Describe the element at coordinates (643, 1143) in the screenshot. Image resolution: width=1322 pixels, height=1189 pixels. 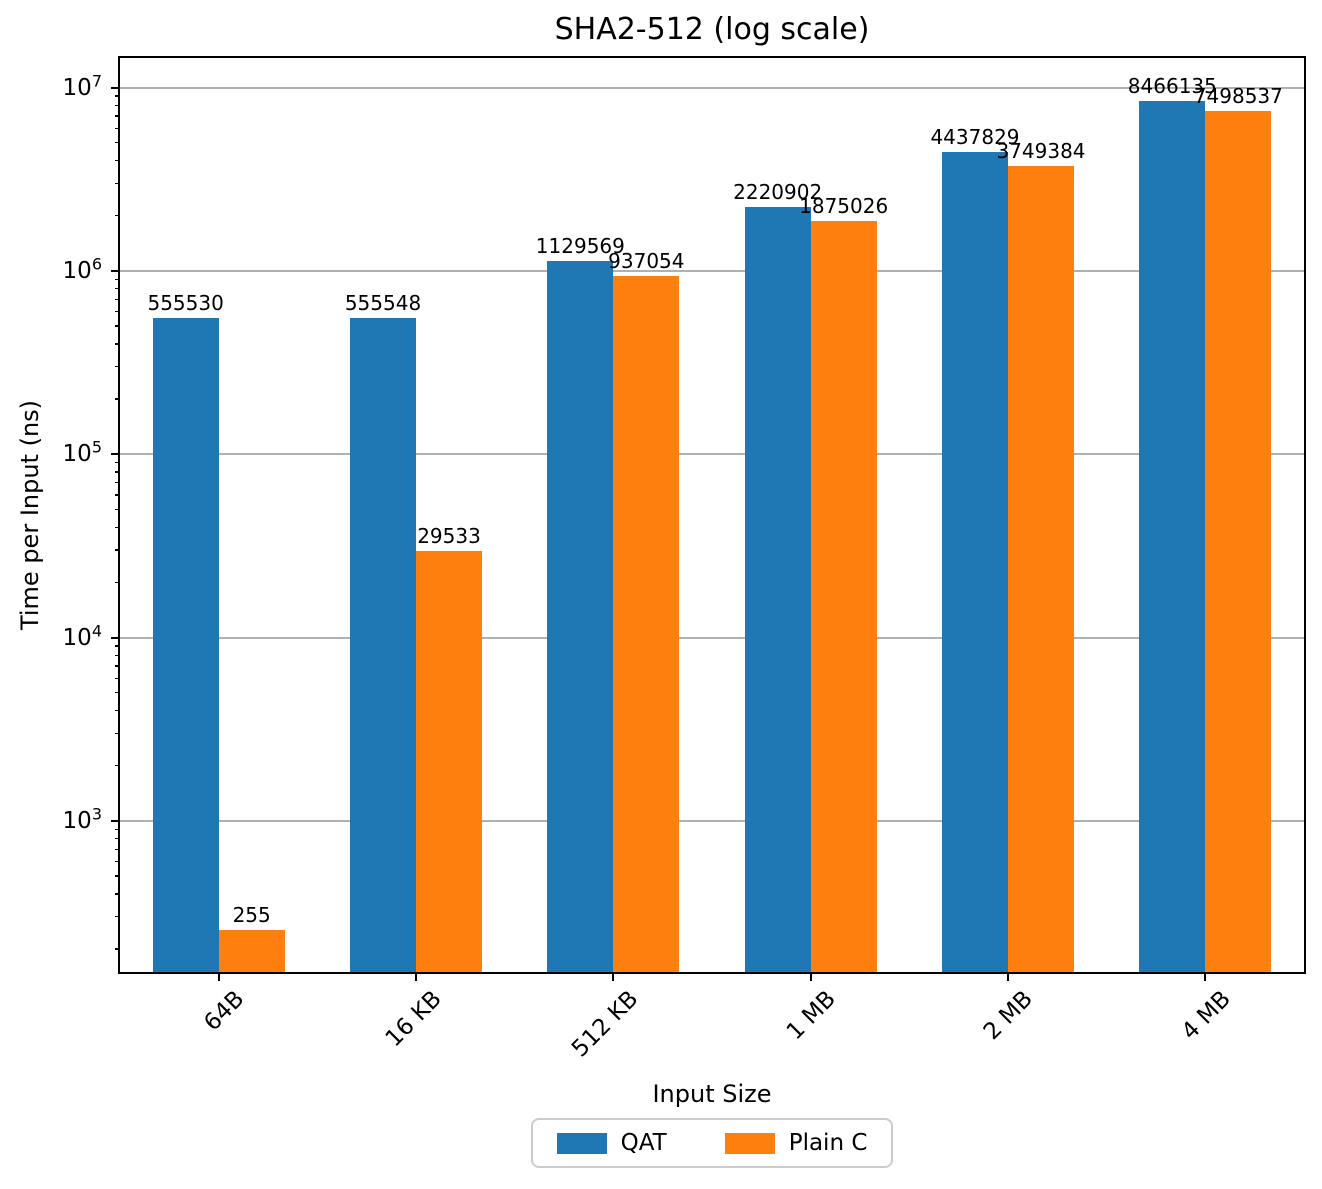
I see `legend-label-qat: QAT` at that location.